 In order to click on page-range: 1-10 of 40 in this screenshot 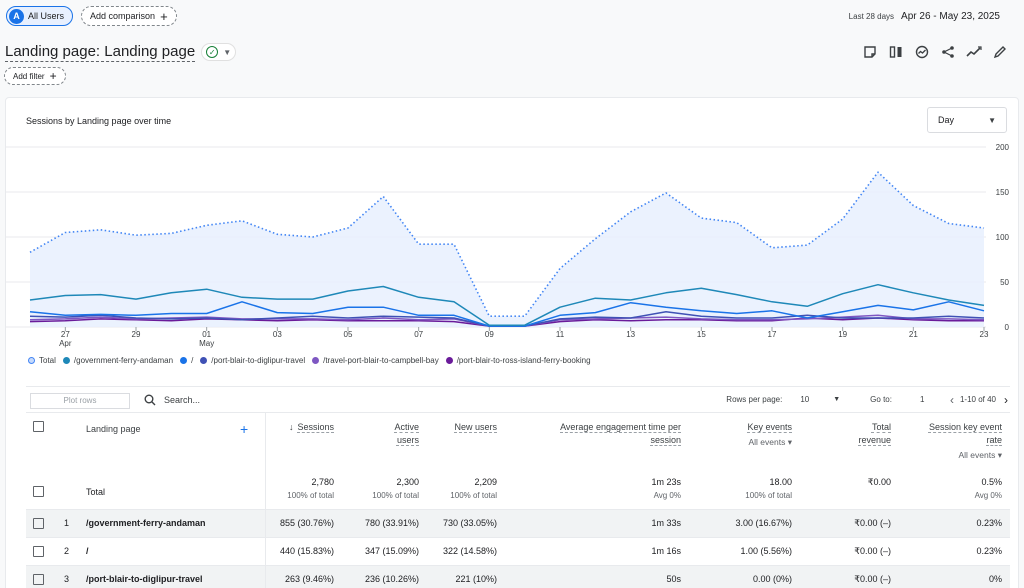, I will do `click(977, 399)`.